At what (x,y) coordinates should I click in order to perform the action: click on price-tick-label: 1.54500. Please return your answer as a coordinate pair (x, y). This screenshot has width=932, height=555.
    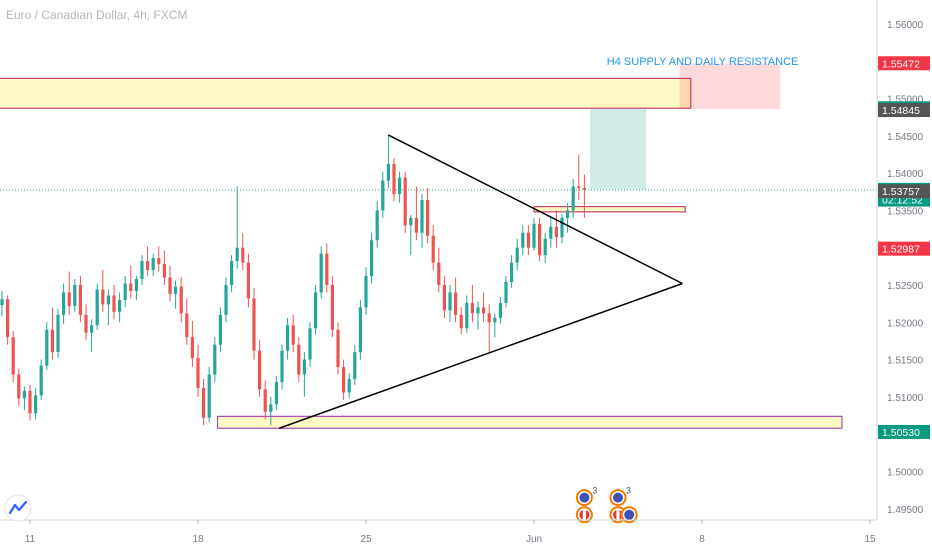
    Looking at the image, I should click on (905, 137).